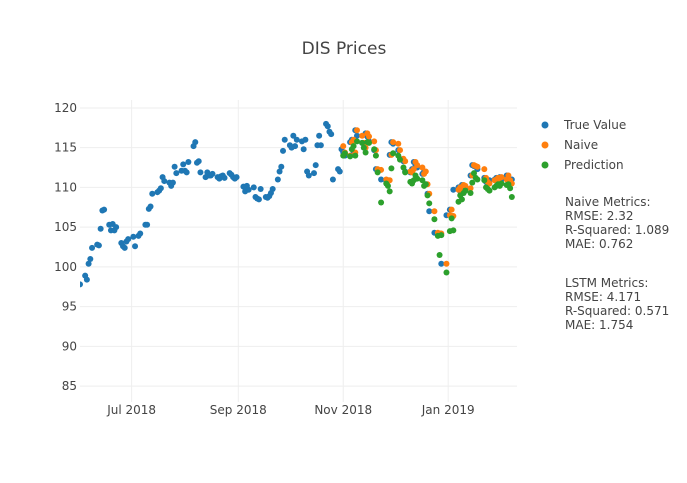 This screenshot has height=483, width=687. What do you see at coordinates (584, 125) in the screenshot?
I see `legend-item-true-value: True Value` at bounding box center [584, 125].